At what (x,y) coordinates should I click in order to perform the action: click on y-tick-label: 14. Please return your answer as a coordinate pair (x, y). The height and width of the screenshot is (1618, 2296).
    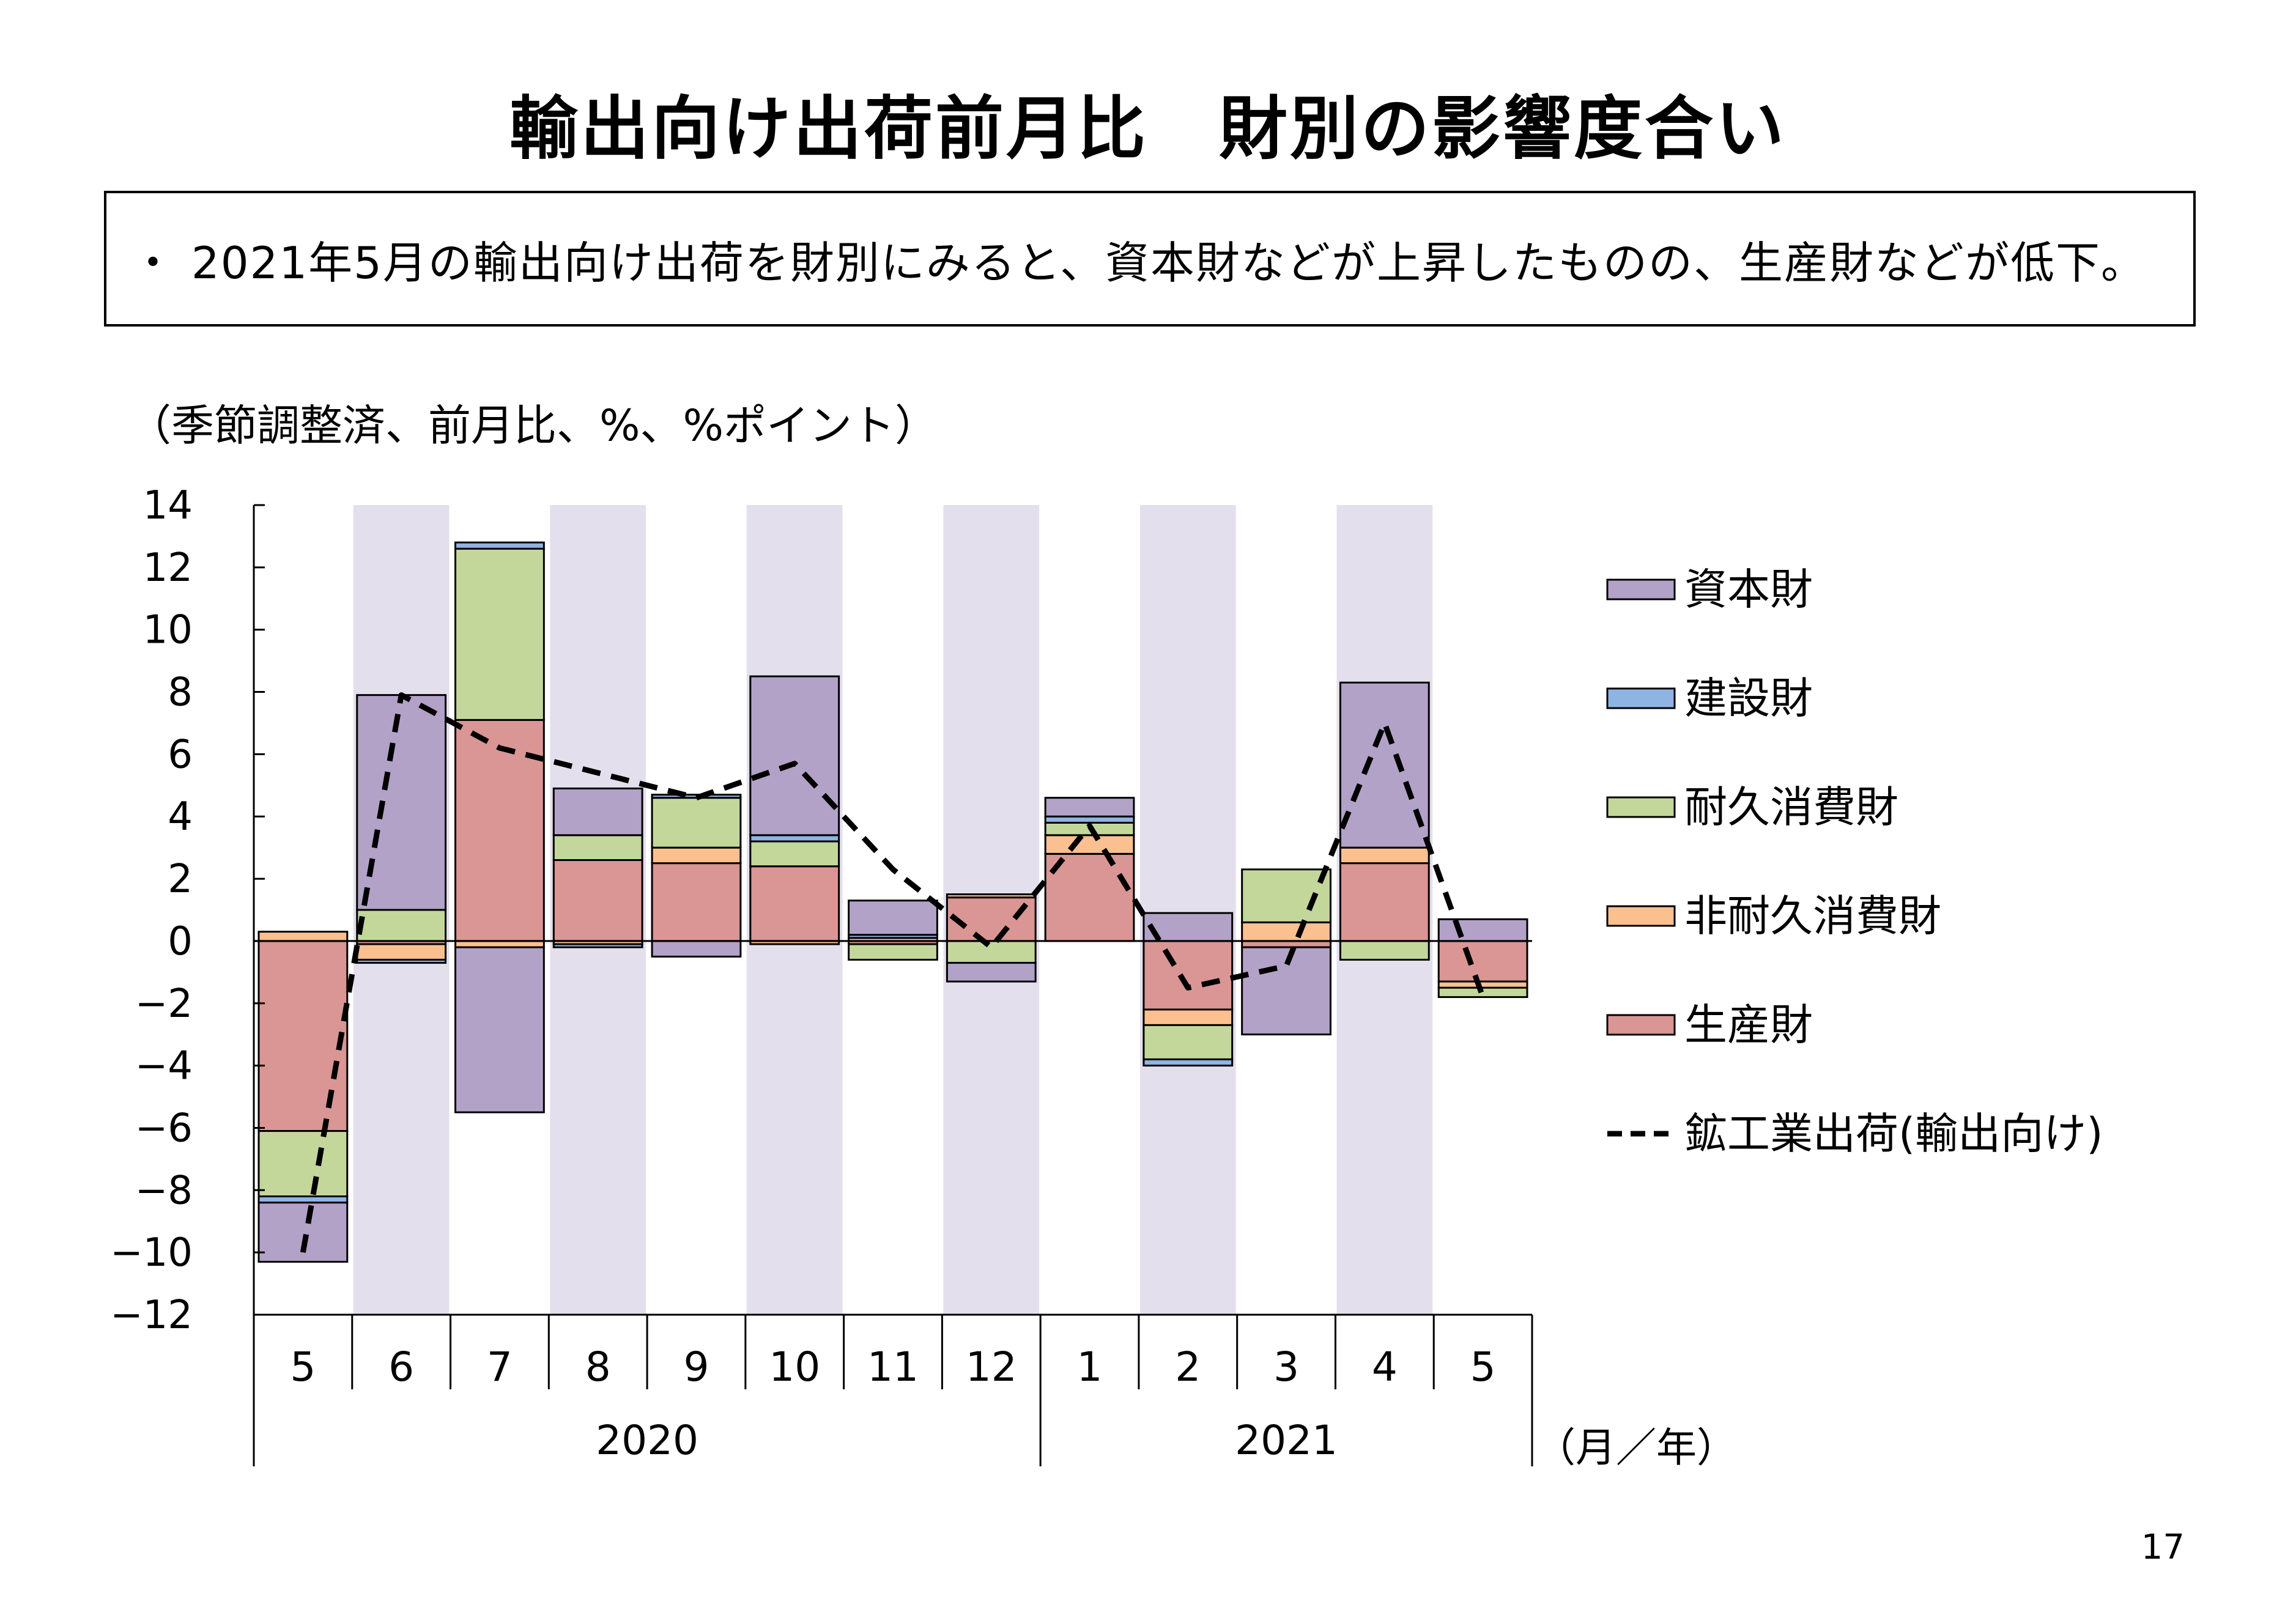
    Looking at the image, I should click on (168, 505).